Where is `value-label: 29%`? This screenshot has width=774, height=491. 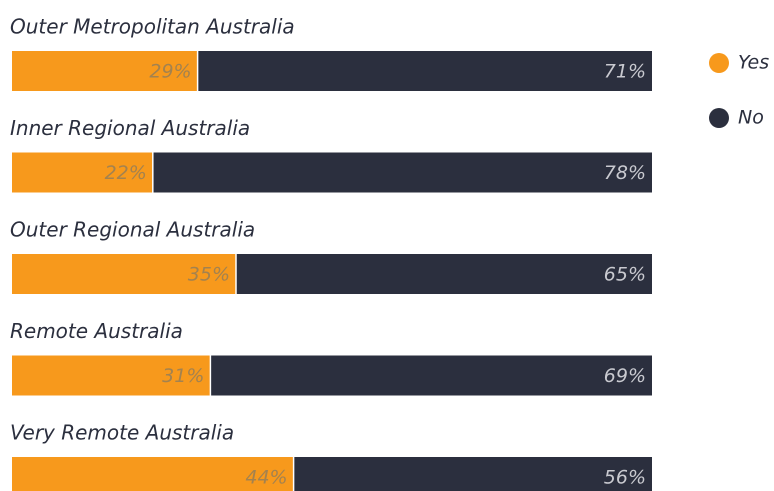
value-label: 29% is located at coordinates (170, 72).